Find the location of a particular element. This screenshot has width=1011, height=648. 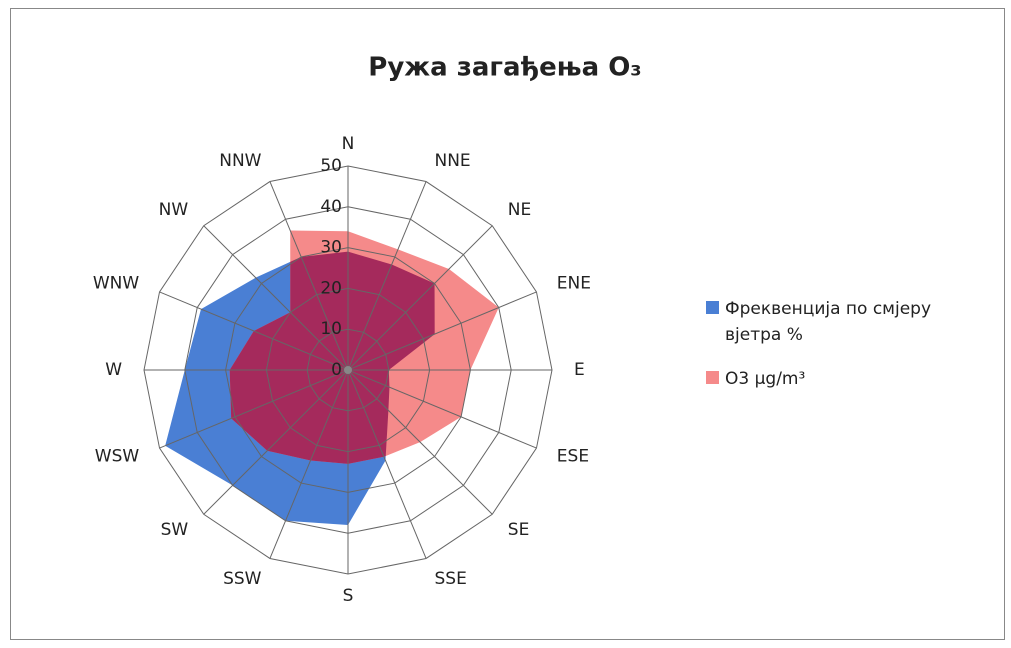

axis-label: S is located at coordinates (348, 596).